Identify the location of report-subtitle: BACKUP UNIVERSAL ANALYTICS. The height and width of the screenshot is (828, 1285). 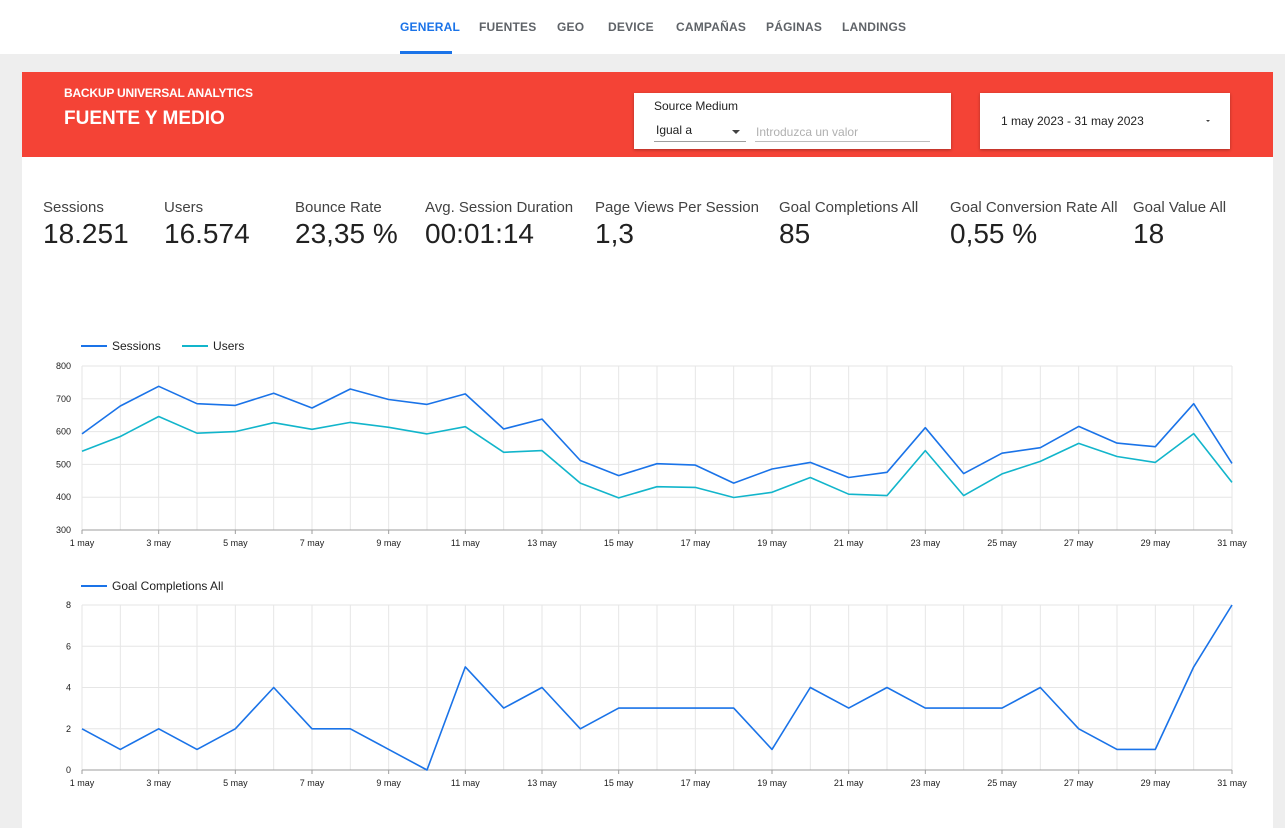
(158, 93).